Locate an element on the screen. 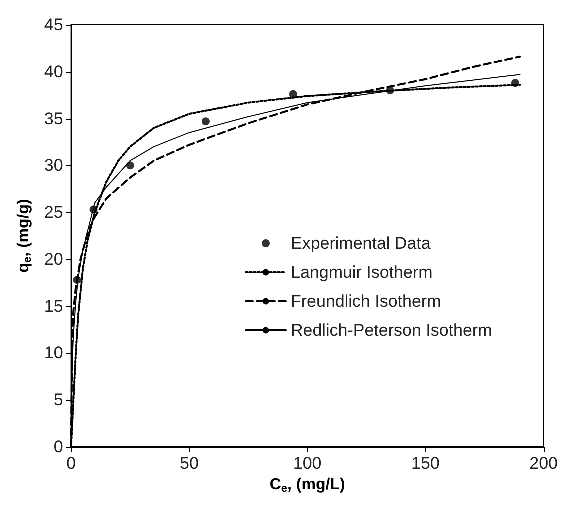  y-tick-label: 45 is located at coordinates (54, 25).